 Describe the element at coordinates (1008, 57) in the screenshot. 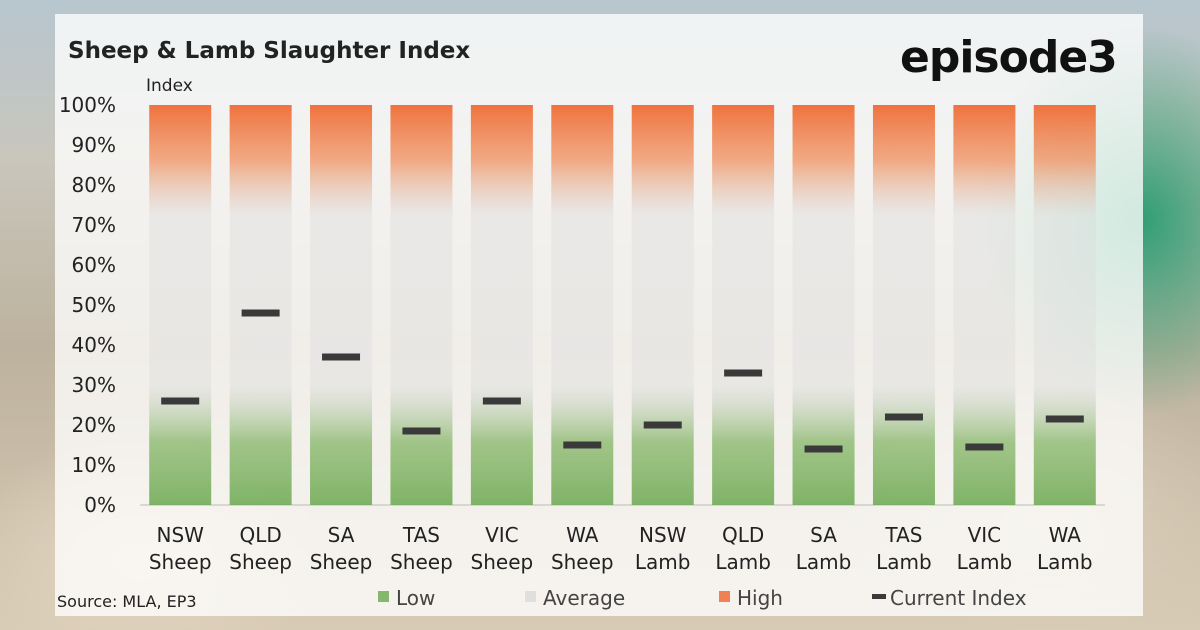

I see `episode3-logo: episode3` at that location.